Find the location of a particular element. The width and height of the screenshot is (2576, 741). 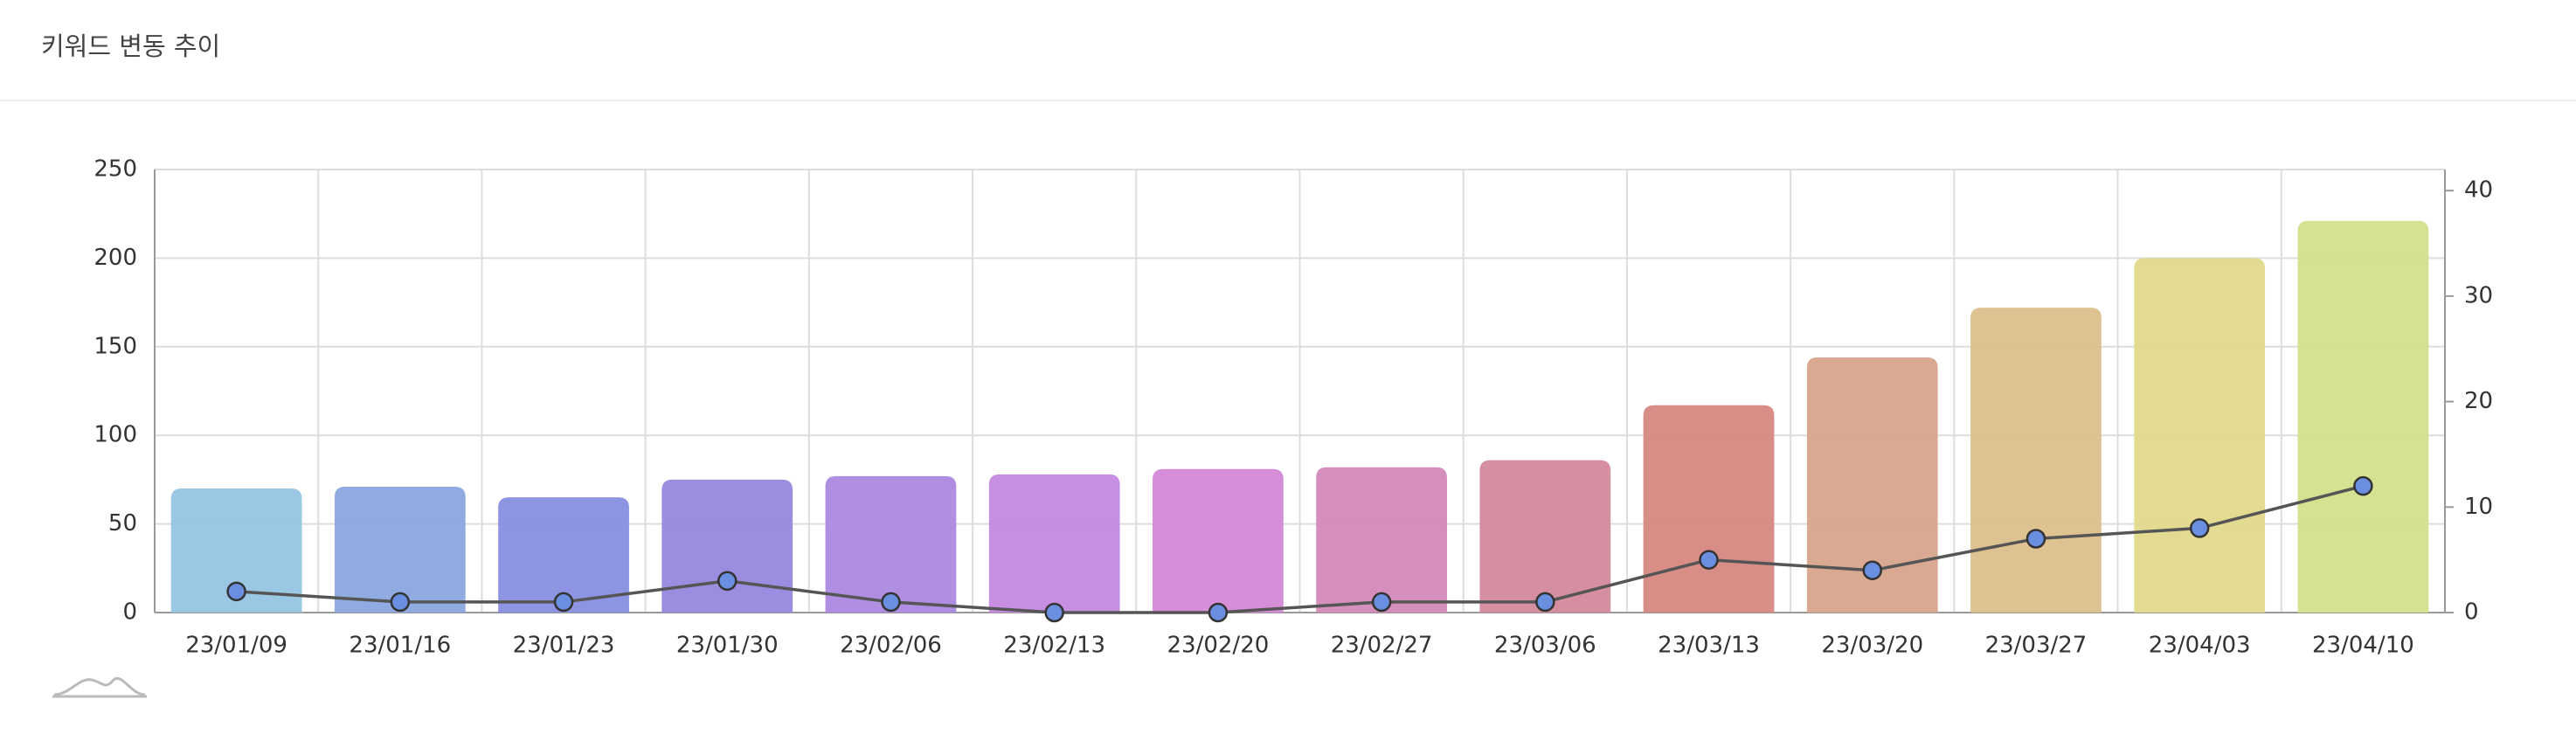

chart-title: 키워드 변동 추이 is located at coordinates (130, 46).